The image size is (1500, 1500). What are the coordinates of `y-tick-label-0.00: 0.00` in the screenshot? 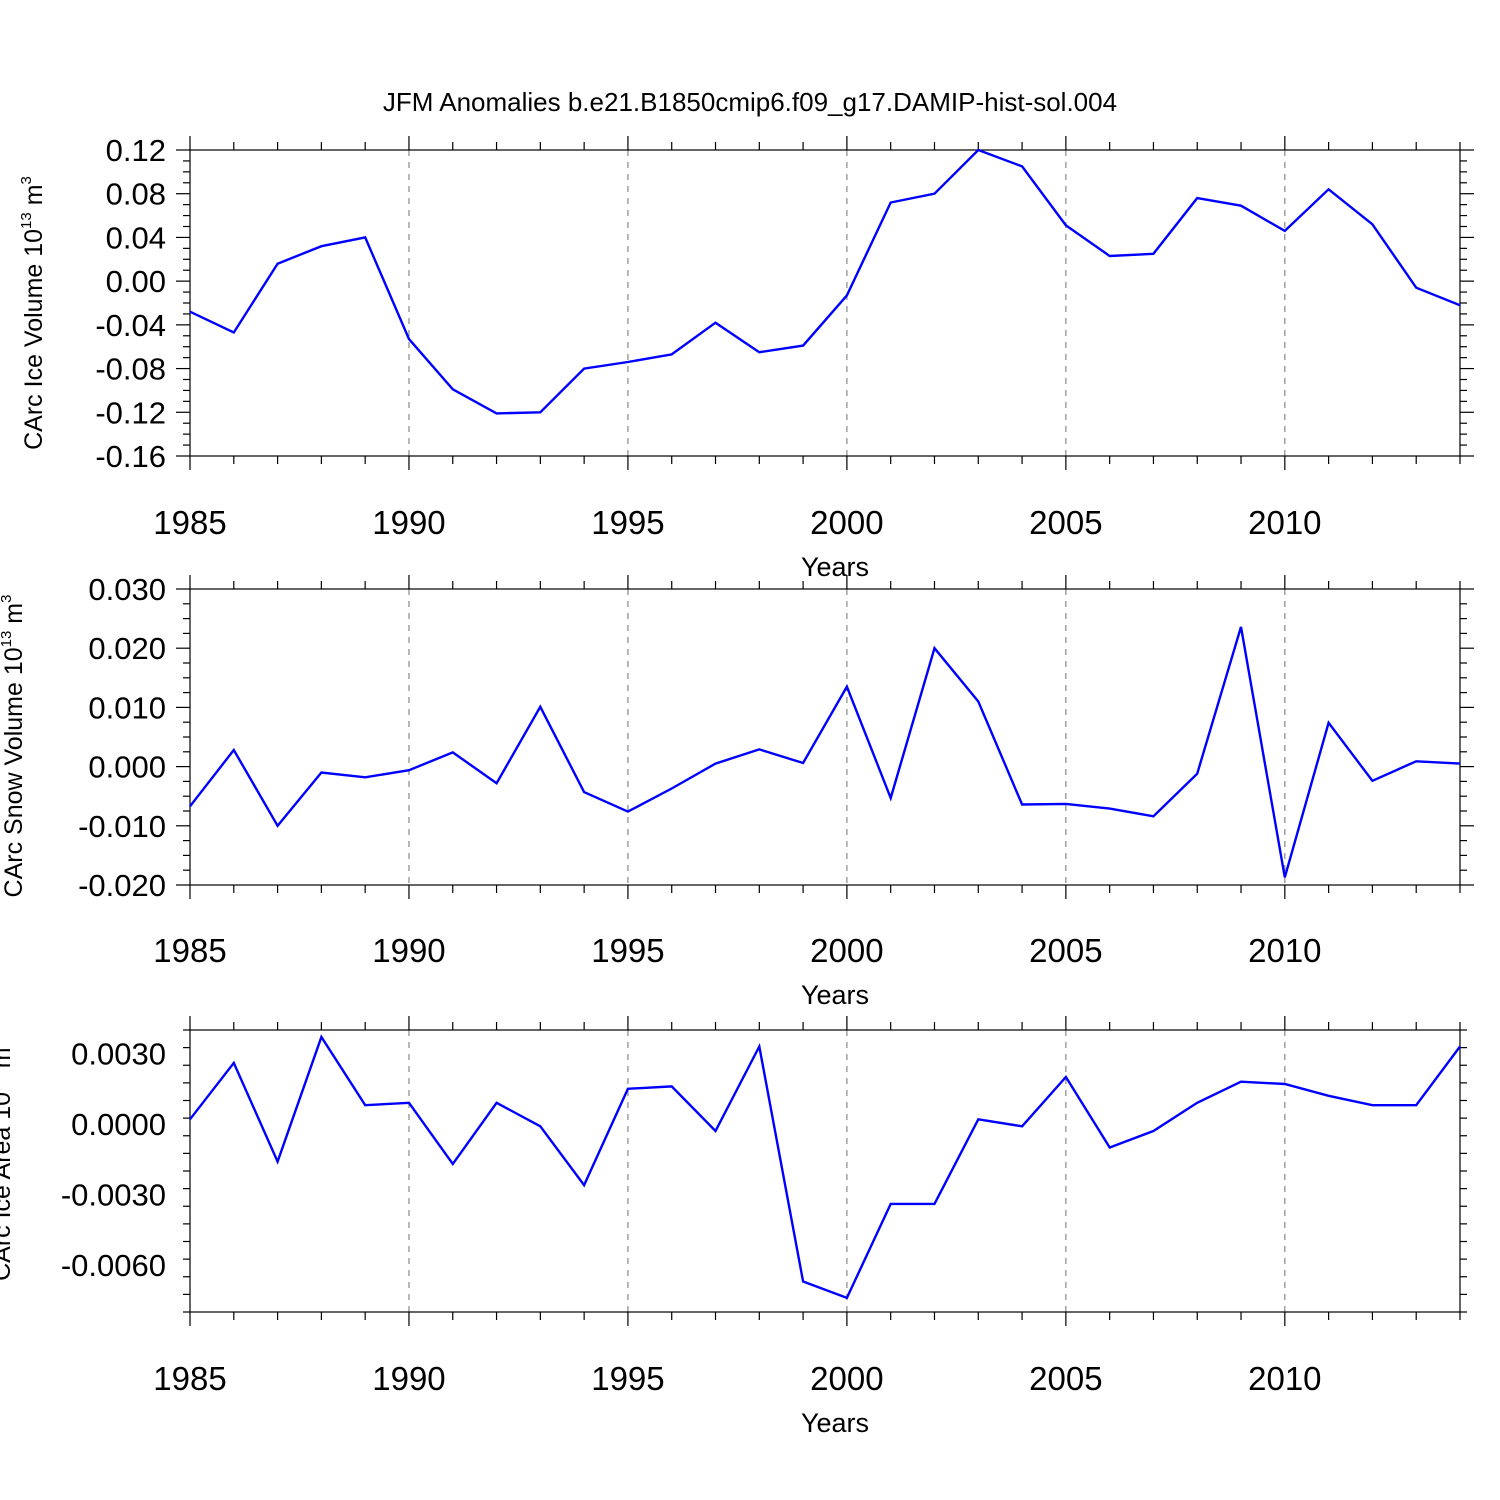 It's located at (136, 281).